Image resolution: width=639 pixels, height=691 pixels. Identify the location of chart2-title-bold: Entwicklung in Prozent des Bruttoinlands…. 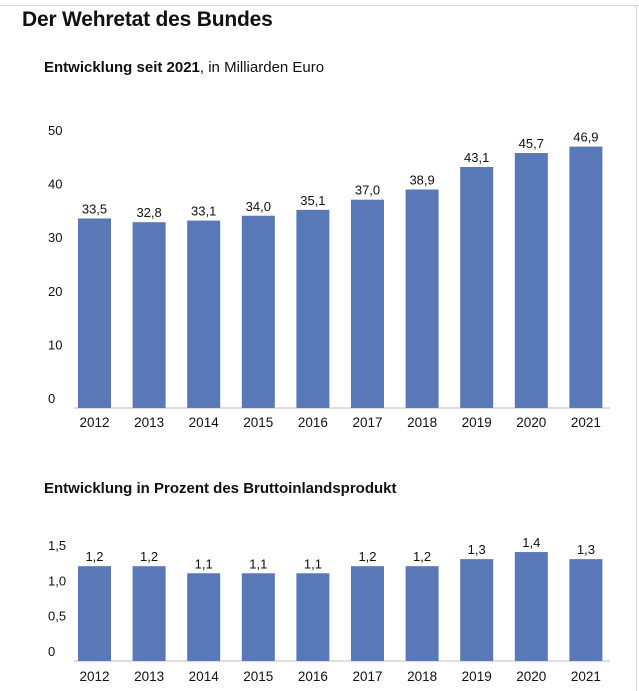
(220, 488).